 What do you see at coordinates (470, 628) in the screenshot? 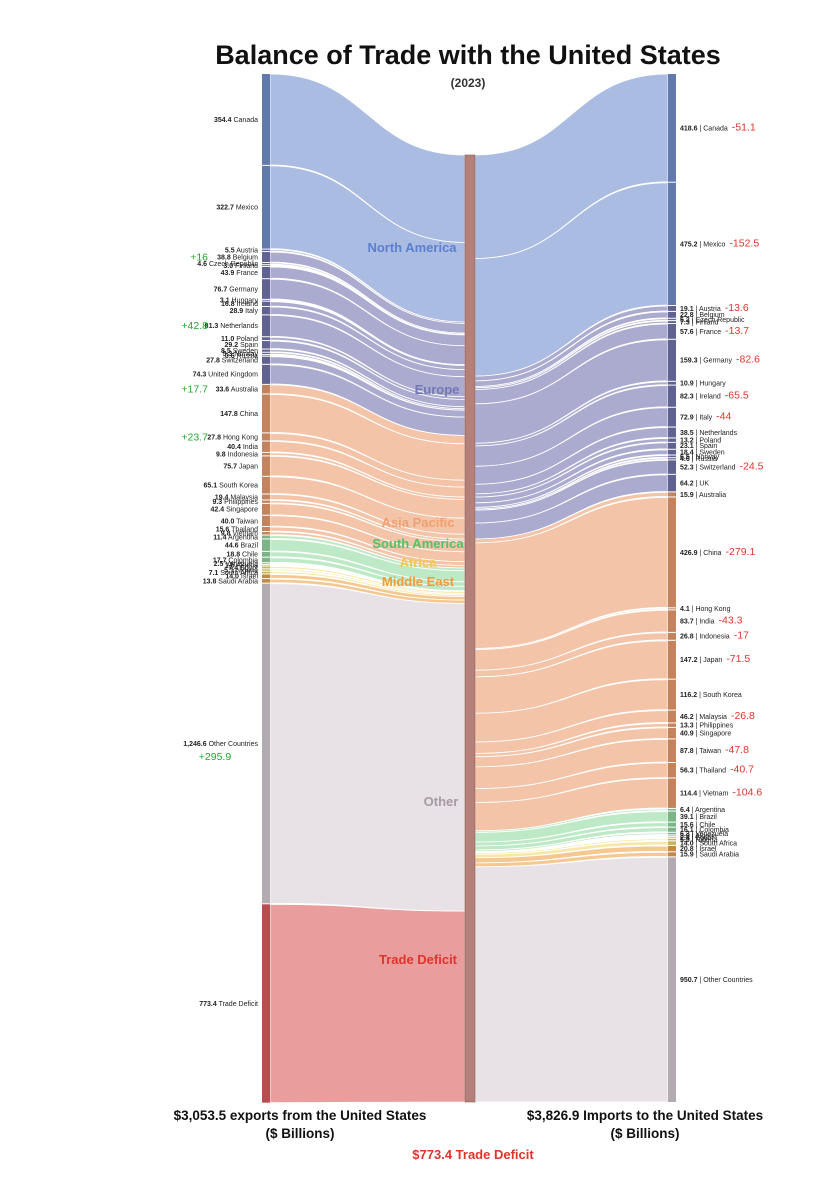
I see `center-node-bar` at bounding box center [470, 628].